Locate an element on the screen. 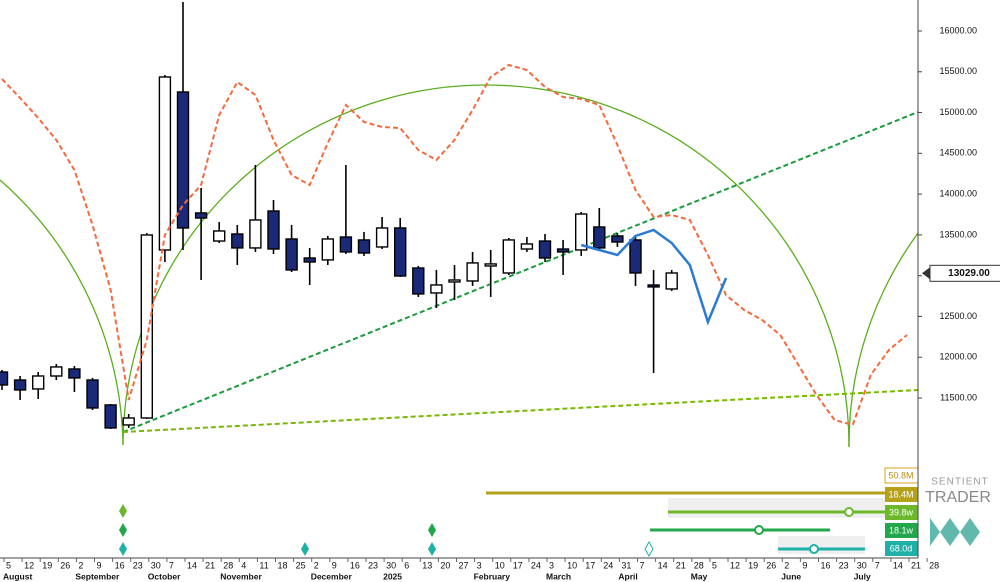  x-tick-label: 12 is located at coordinates (29, 565).